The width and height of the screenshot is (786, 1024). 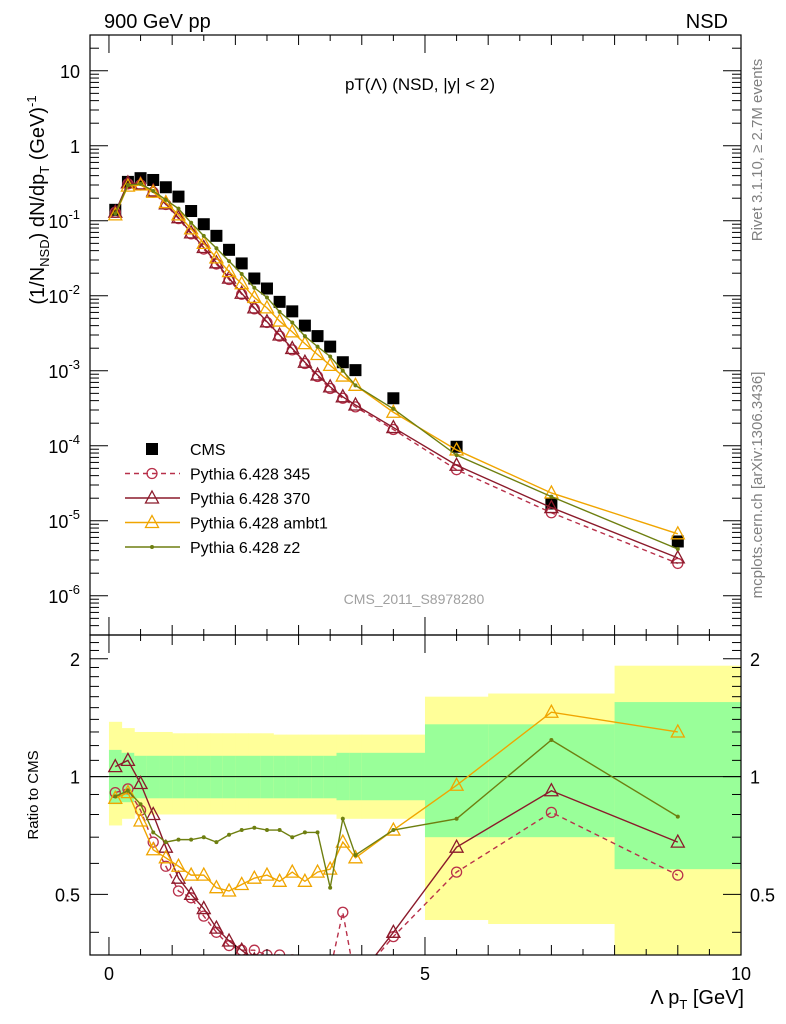 I want to click on header-left: 900 GeV pp, so click(x=157, y=22).